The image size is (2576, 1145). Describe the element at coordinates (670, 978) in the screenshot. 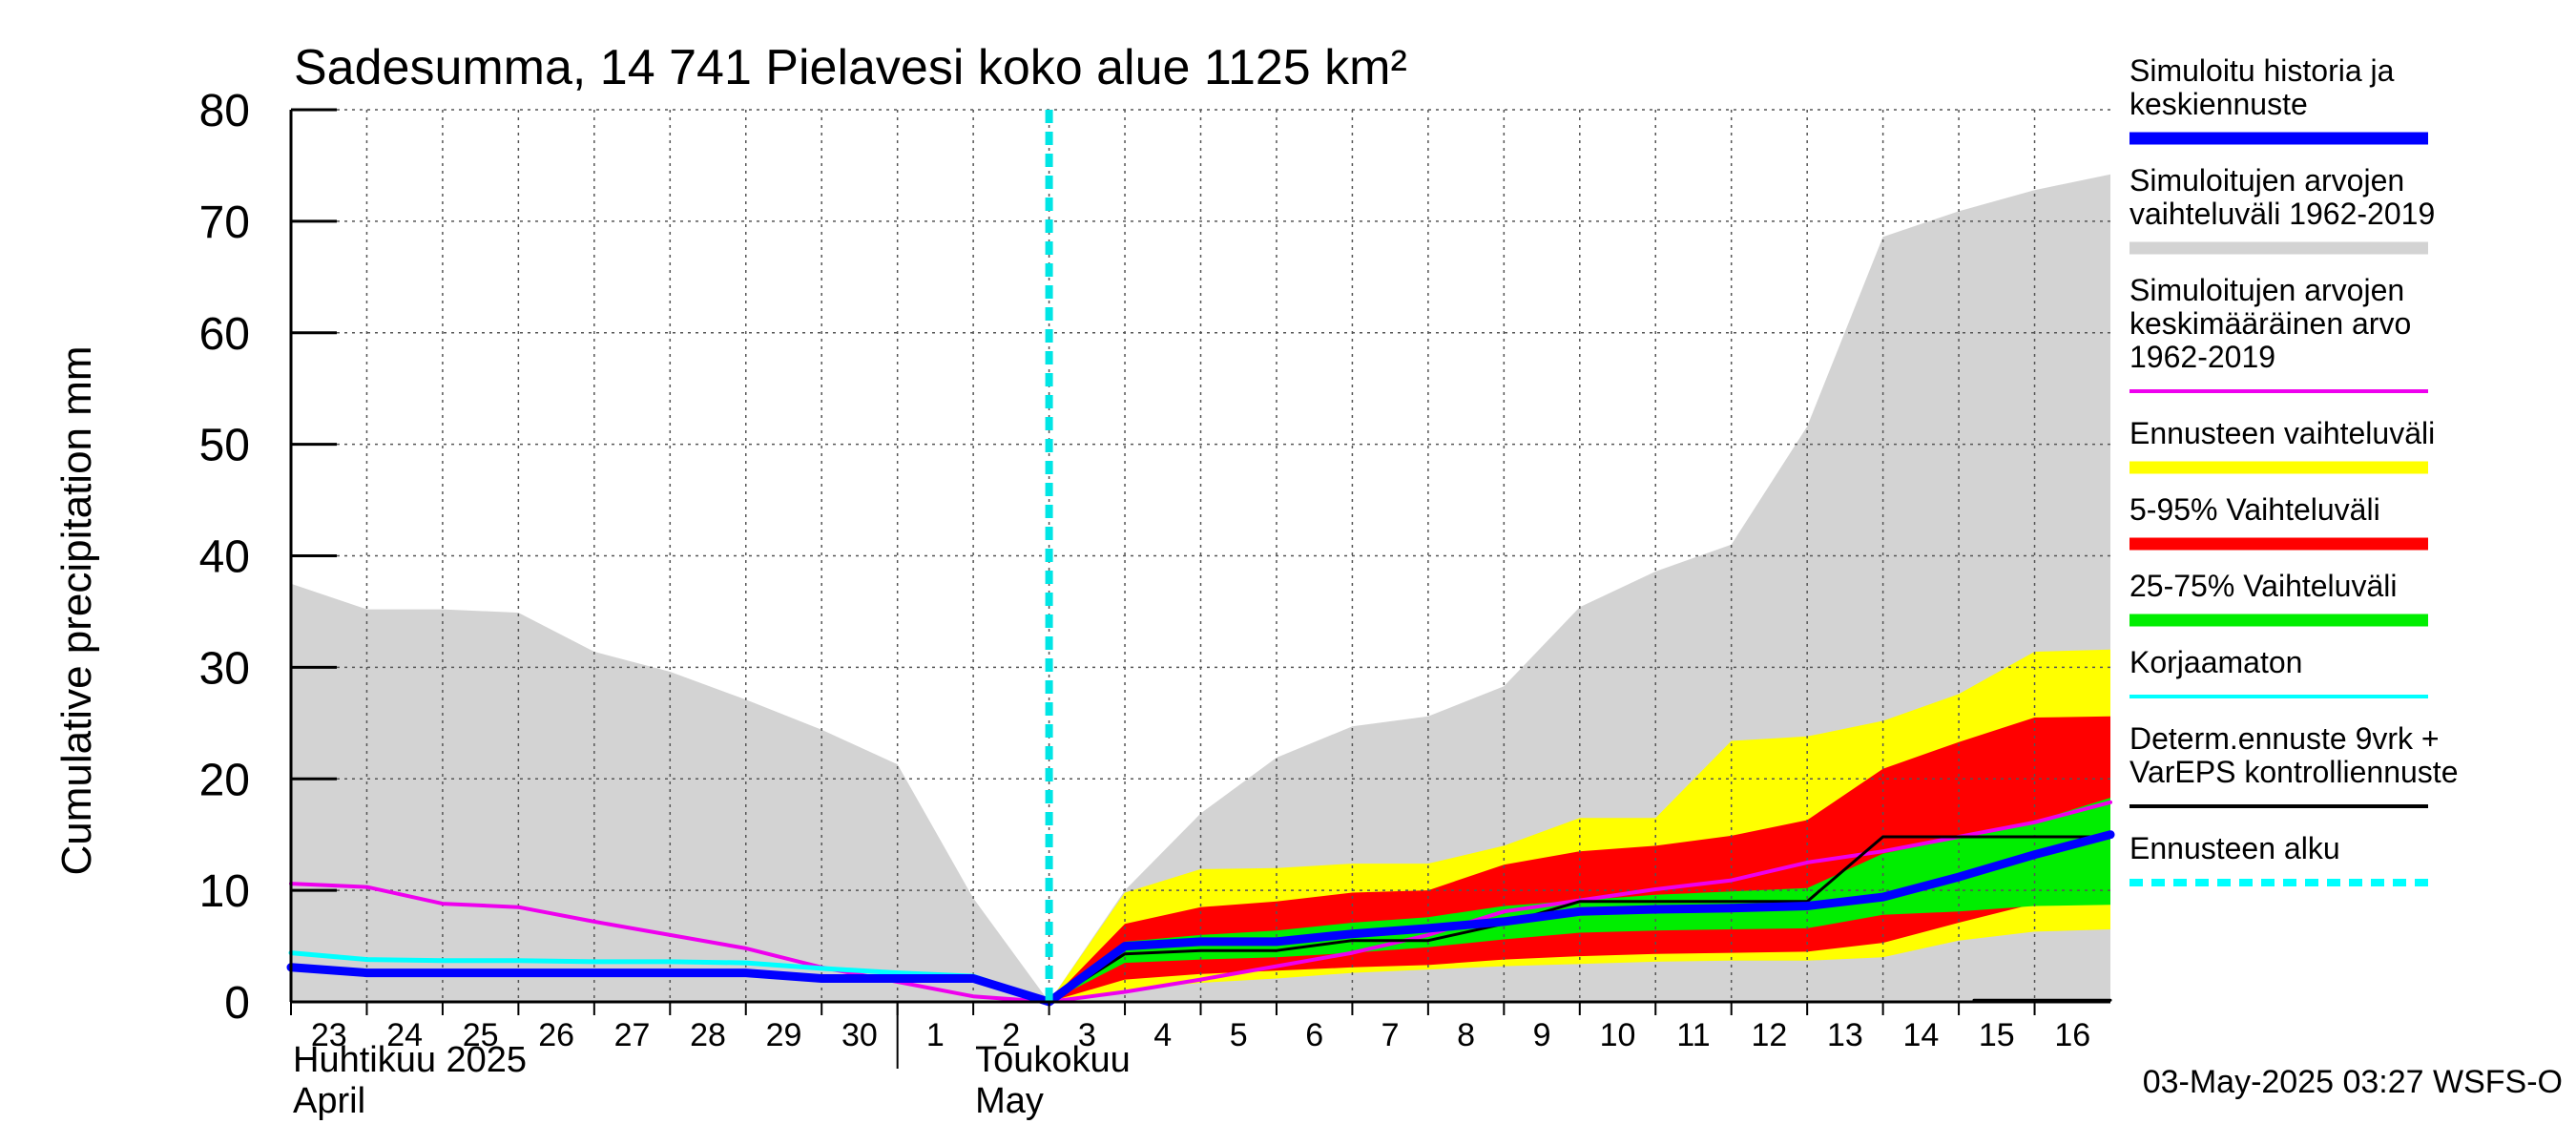

I see `series-uncorrected` at that location.